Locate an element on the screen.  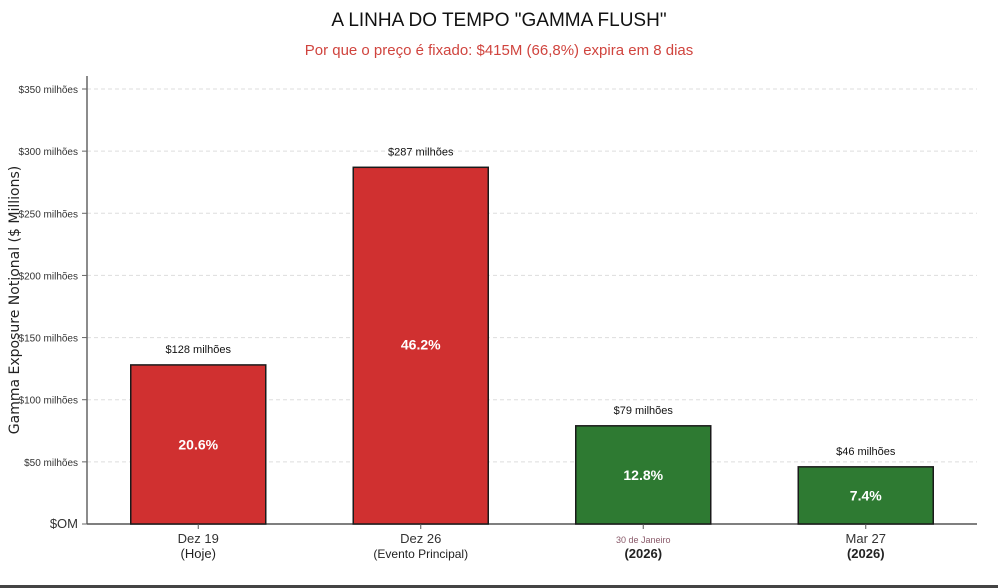
bar-percent-label: 20.6% is located at coordinates (198, 444).